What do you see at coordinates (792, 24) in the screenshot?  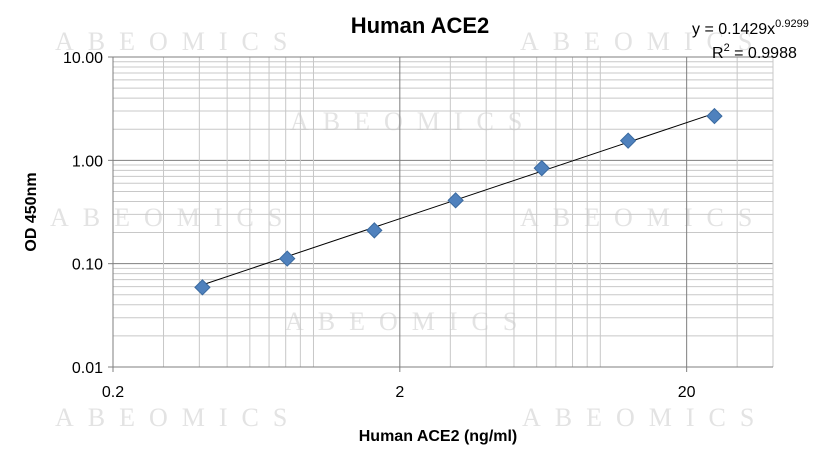 I see `trendline-equation-exponent: 0.9299` at bounding box center [792, 24].